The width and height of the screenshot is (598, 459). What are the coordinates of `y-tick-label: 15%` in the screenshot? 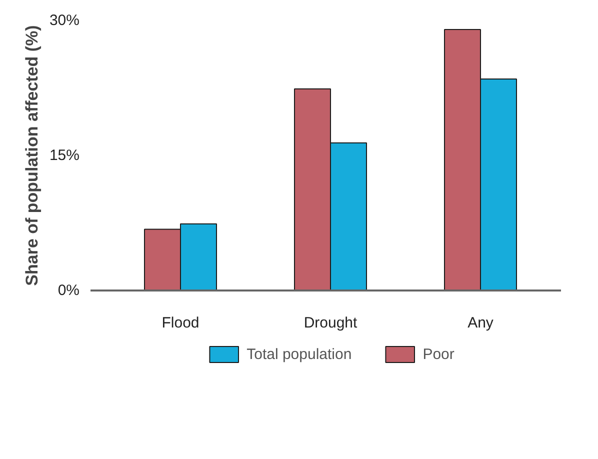 It's located at (64, 155).